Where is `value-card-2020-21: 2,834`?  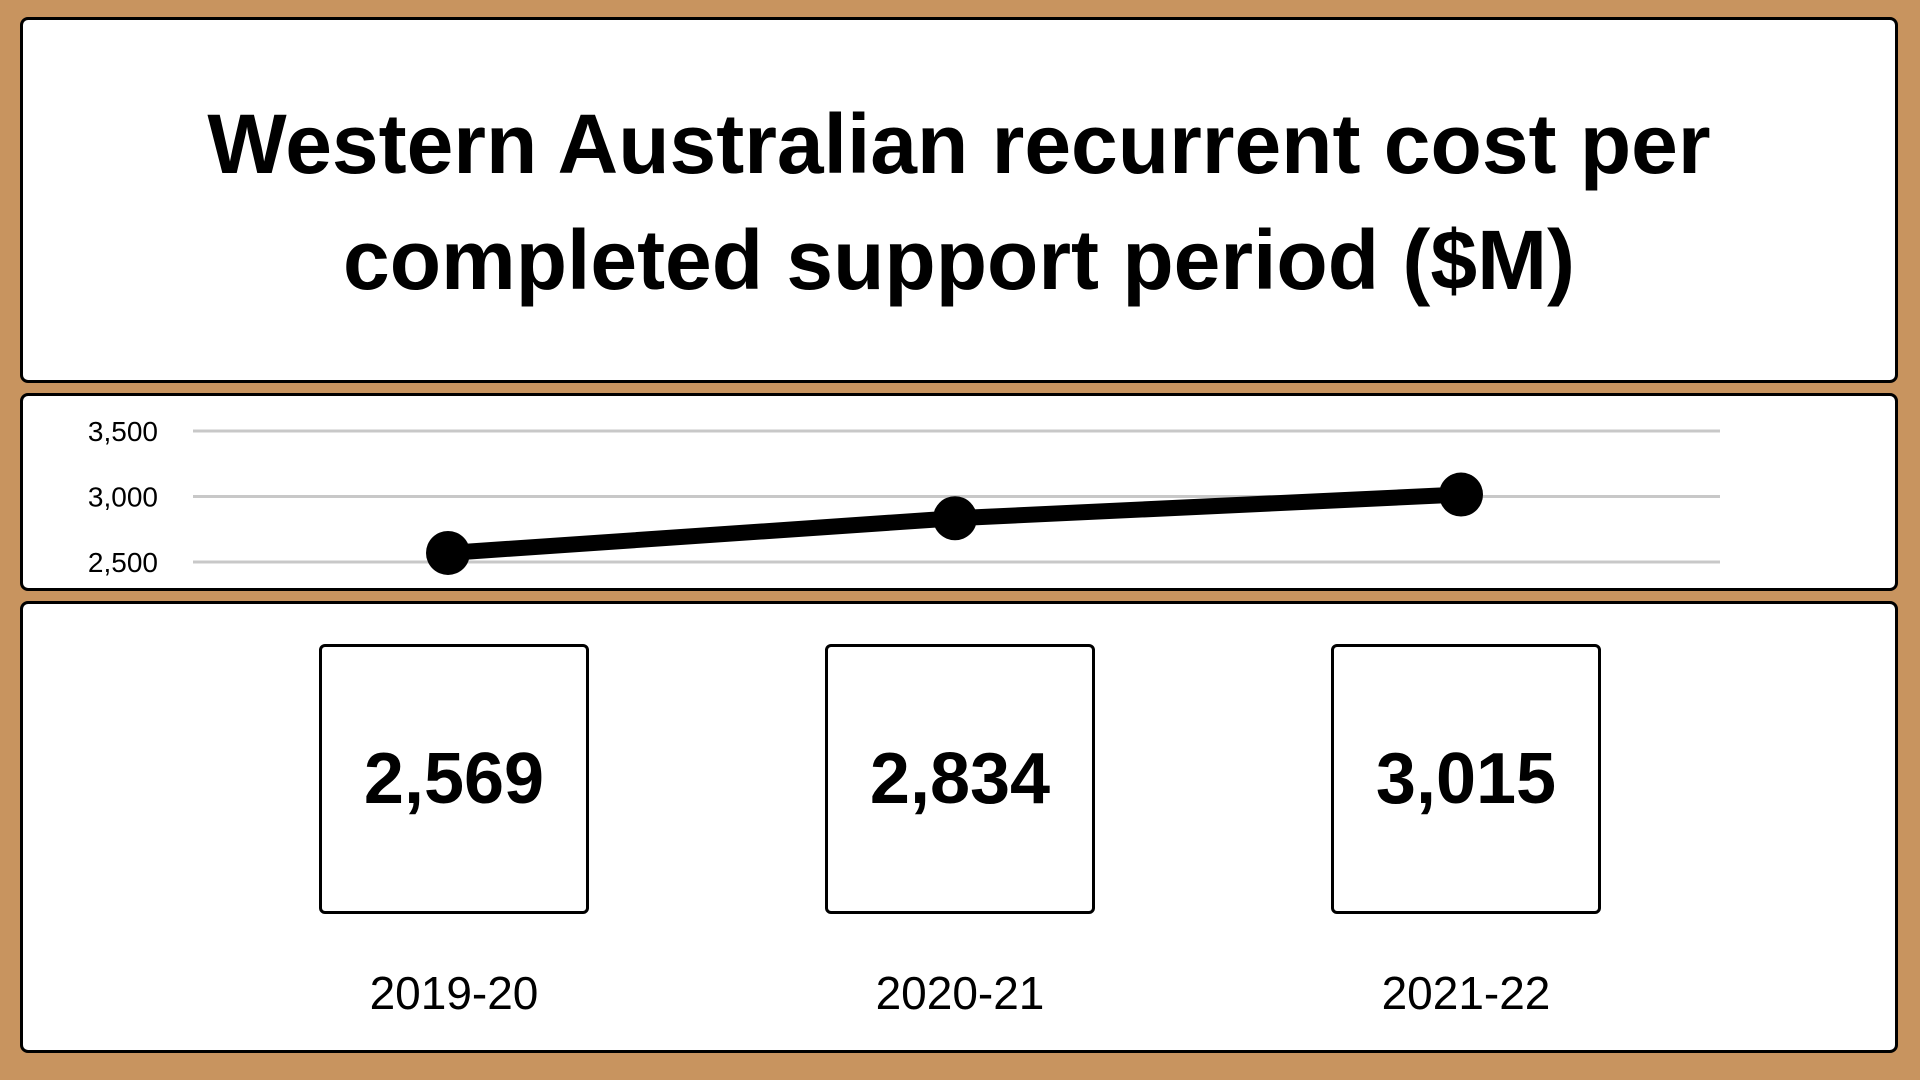 value-card-2020-21: 2,834 is located at coordinates (960, 779).